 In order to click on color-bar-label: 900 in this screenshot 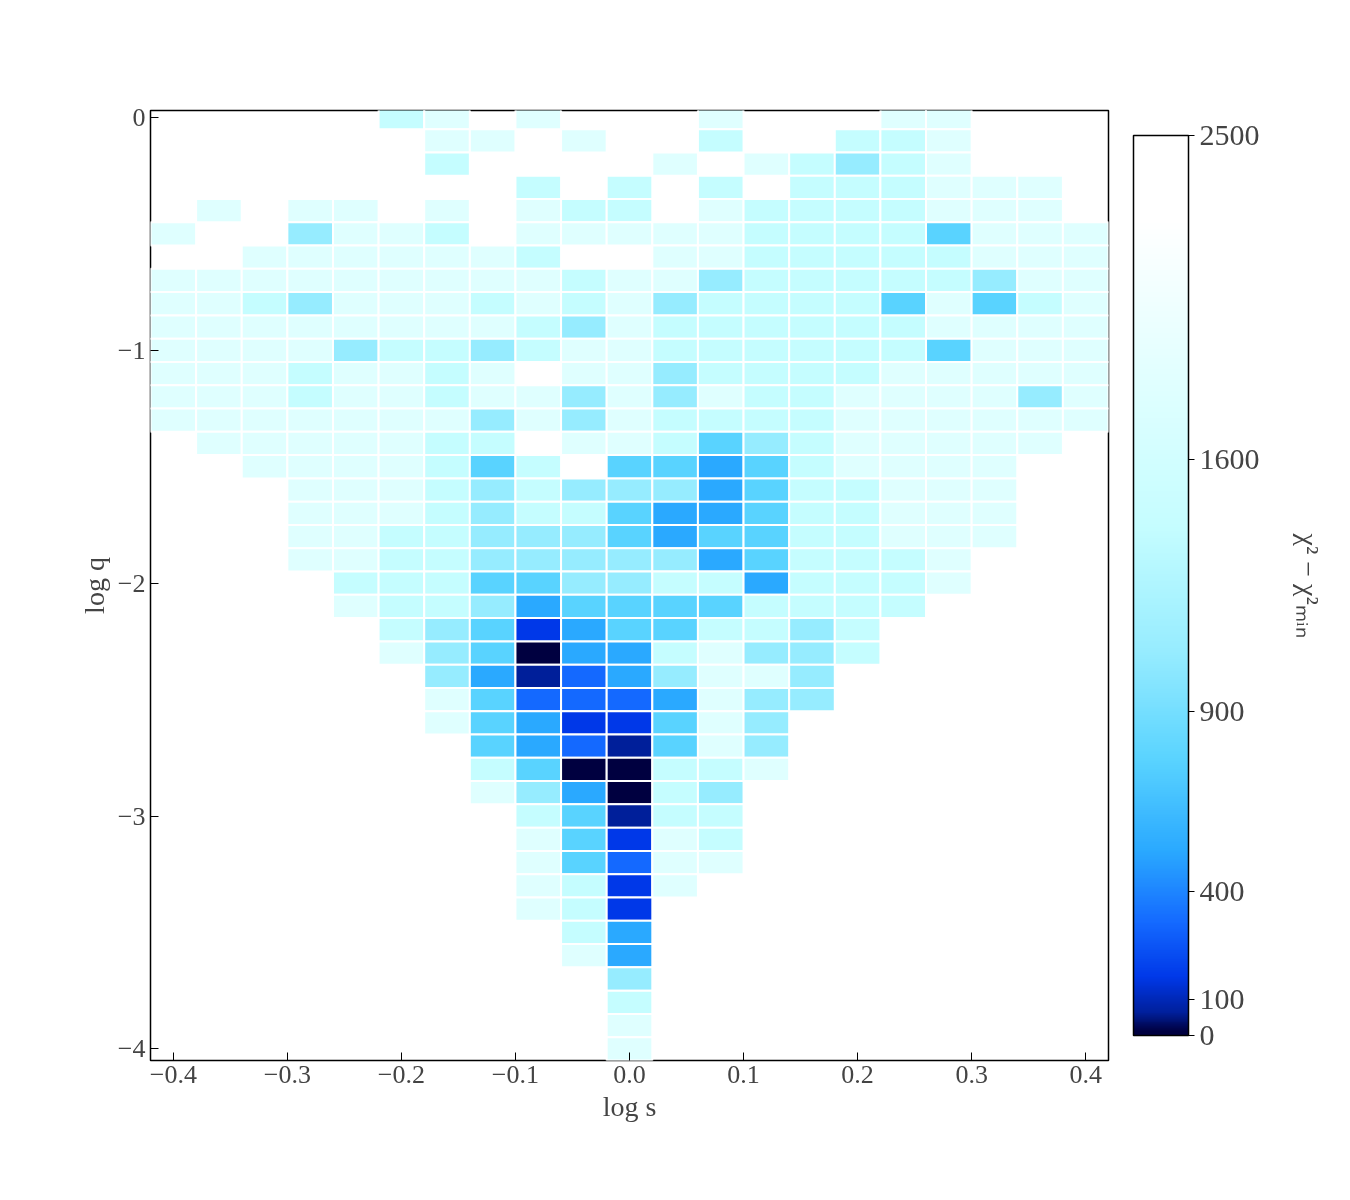, I will do `click(1222, 710)`.